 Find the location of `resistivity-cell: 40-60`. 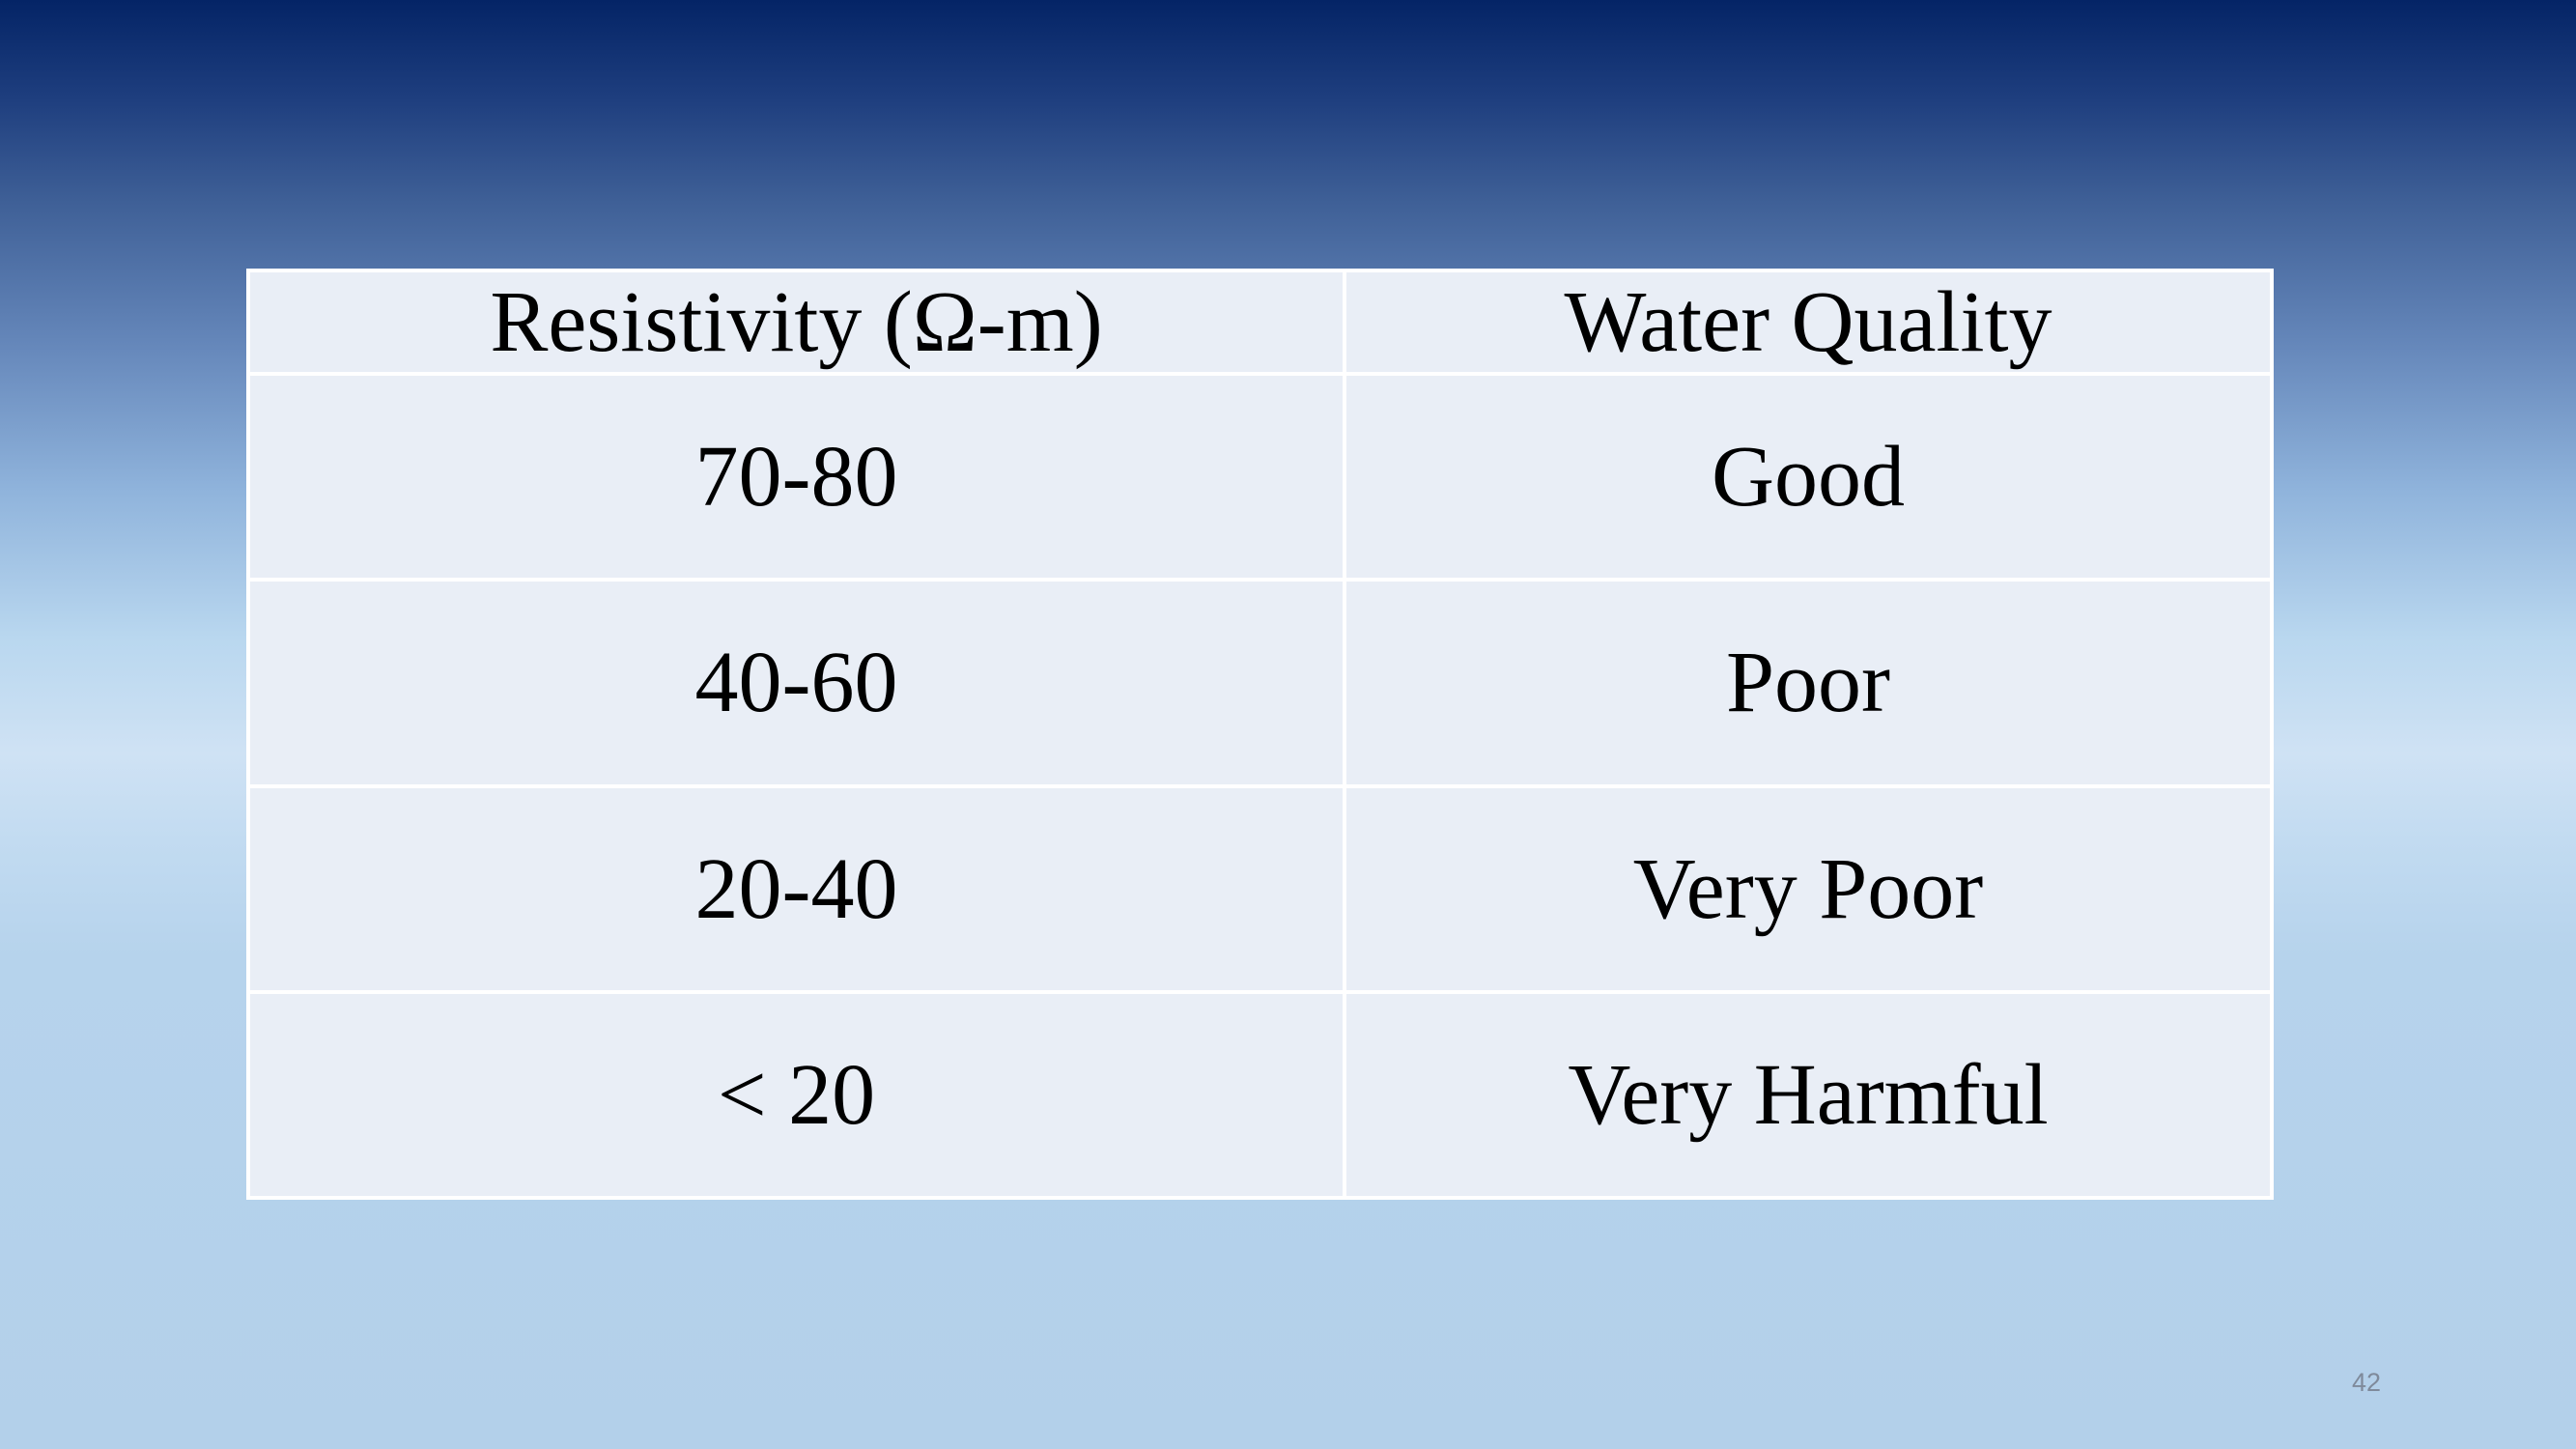

resistivity-cell: 40-60 is located at coordinates (796, 683).